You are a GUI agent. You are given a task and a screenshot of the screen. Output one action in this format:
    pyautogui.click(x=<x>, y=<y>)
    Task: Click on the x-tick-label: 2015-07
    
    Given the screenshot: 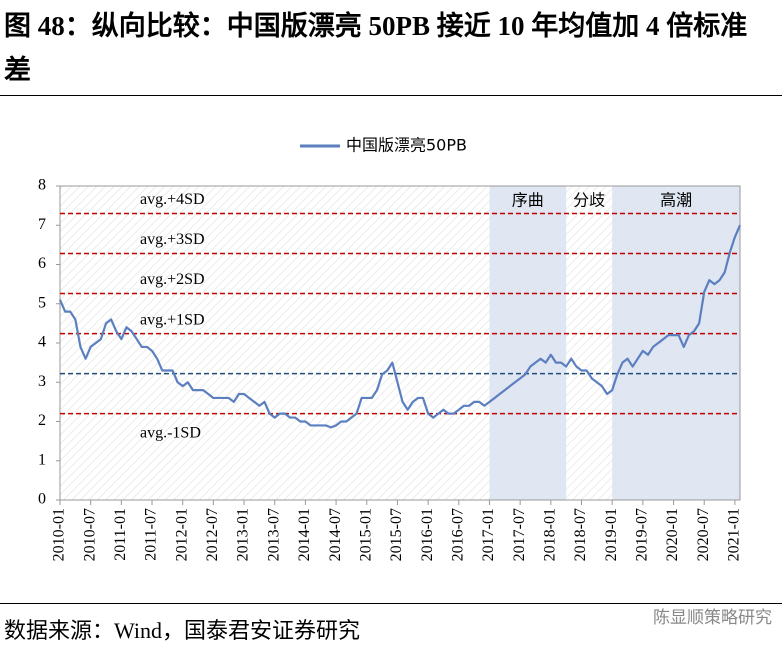 What is the action you would take?
    pyautogui.click(x=396, y=534)
    